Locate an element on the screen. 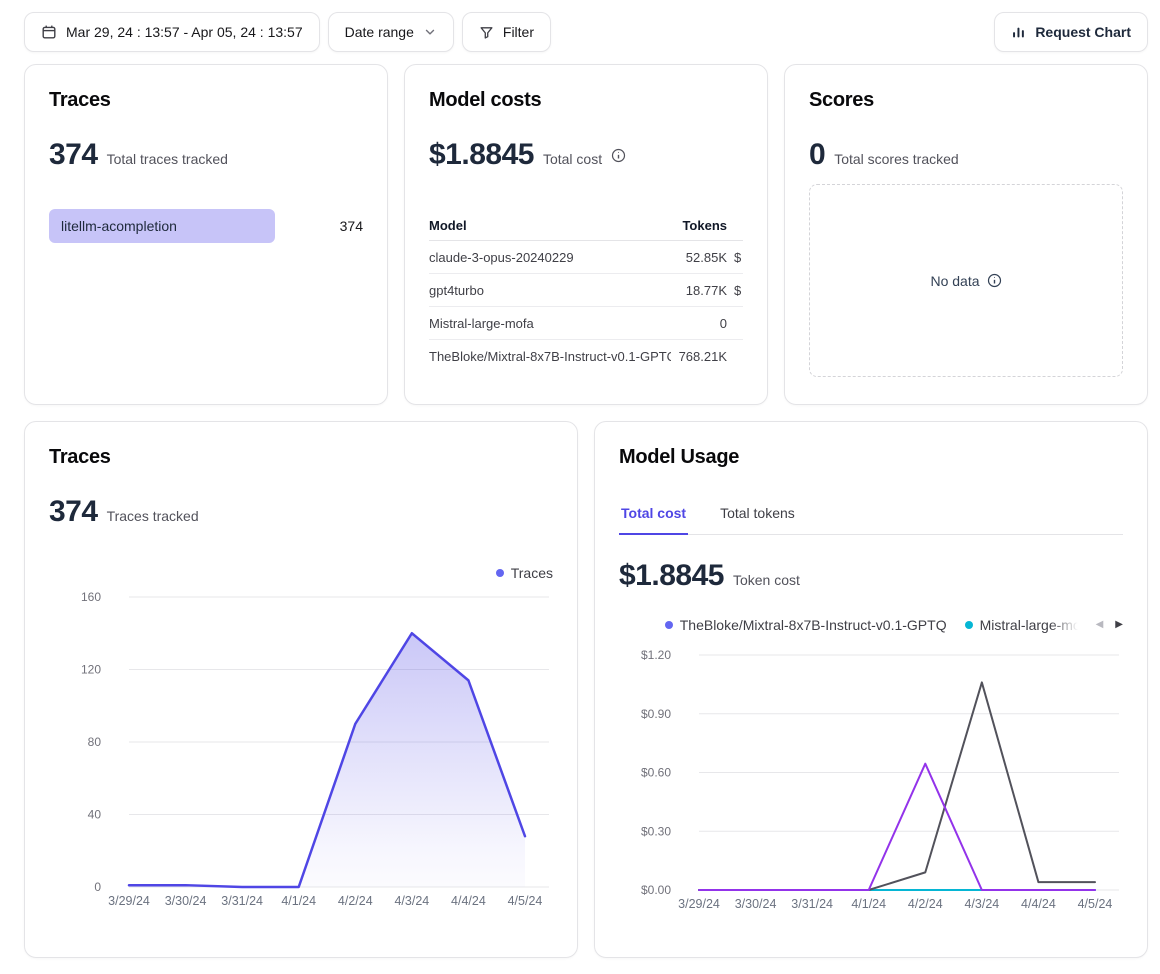  filter-icon is located at coordinates (486, 32).